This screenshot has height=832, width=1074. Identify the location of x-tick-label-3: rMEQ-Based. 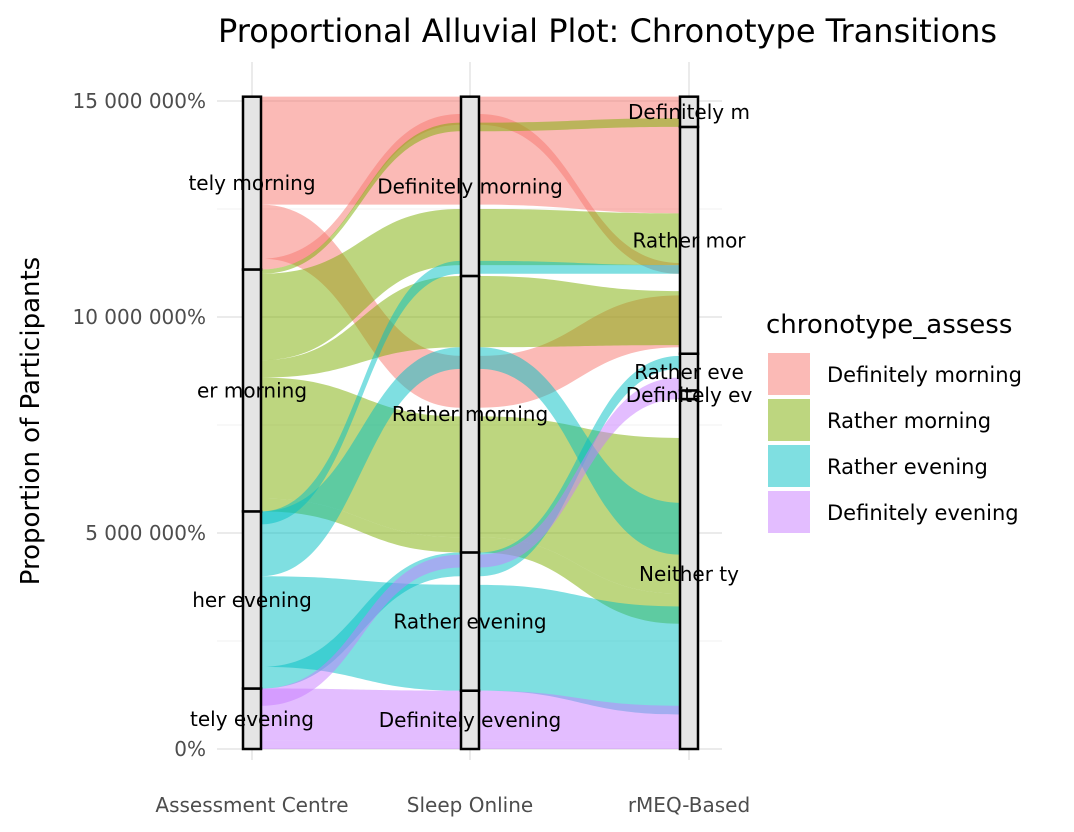
(689, 805).